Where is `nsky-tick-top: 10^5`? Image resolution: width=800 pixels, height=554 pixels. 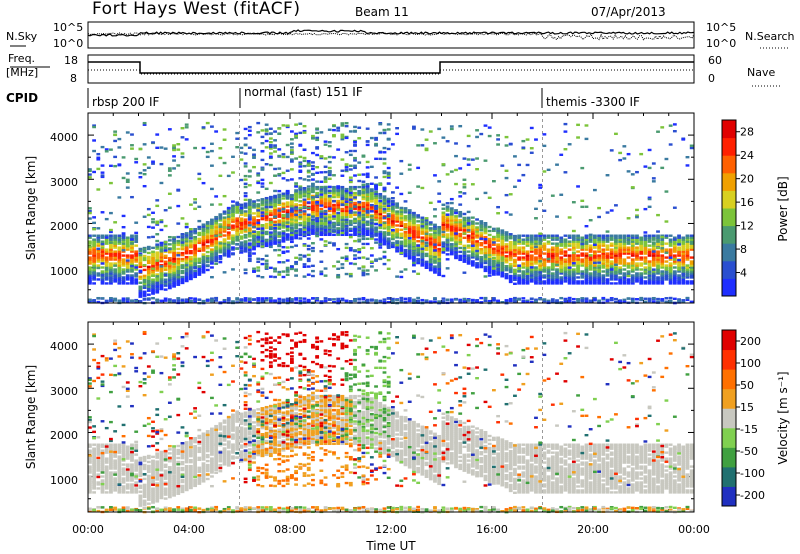 nsky-tick-top: 10^5 is located at coordinates (68, 27).